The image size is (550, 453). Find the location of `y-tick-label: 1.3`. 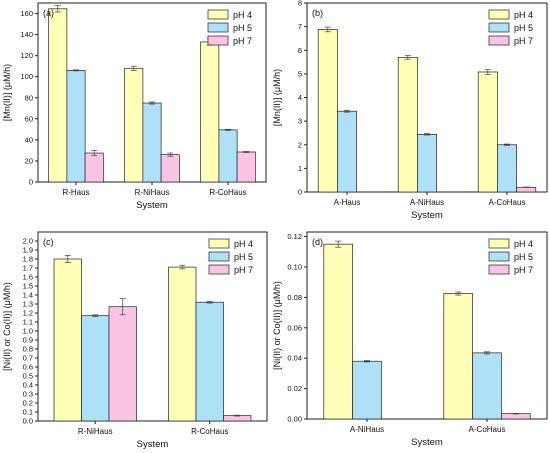

y-tick-label: 1.3 is located at coordinates (28, 304).